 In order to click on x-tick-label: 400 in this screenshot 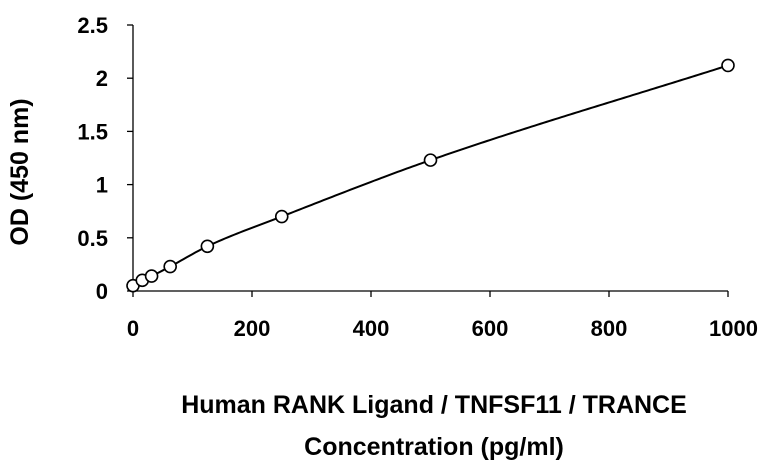, I will do `click(371, 328)`.